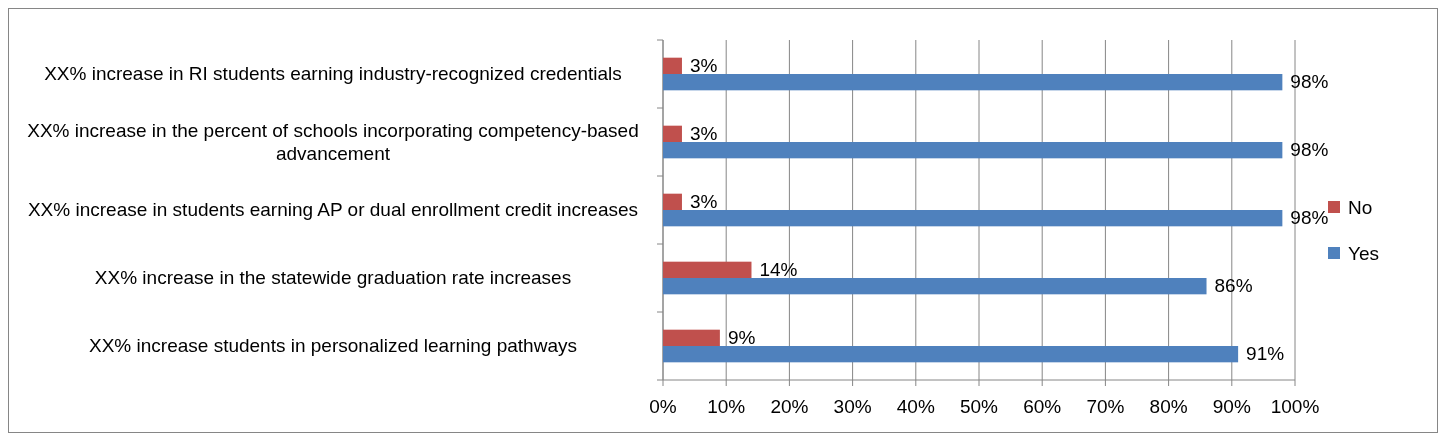 Image resolution: width=1447 pixels, height=442 pixels. What do you see at coordinates (333, 277) in the screenshot?
I see `y-tick-label: XX% increase in the statewide graduation rate increases` at bounding box center [333, 277].